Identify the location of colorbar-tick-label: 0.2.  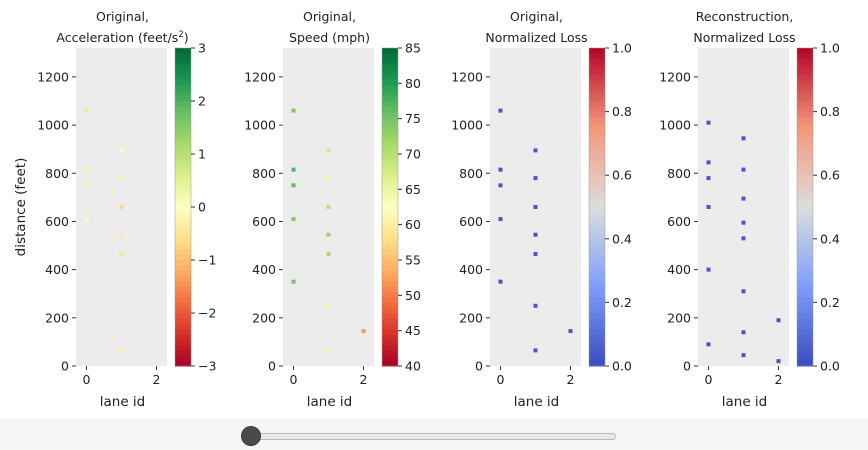
(622, 302).